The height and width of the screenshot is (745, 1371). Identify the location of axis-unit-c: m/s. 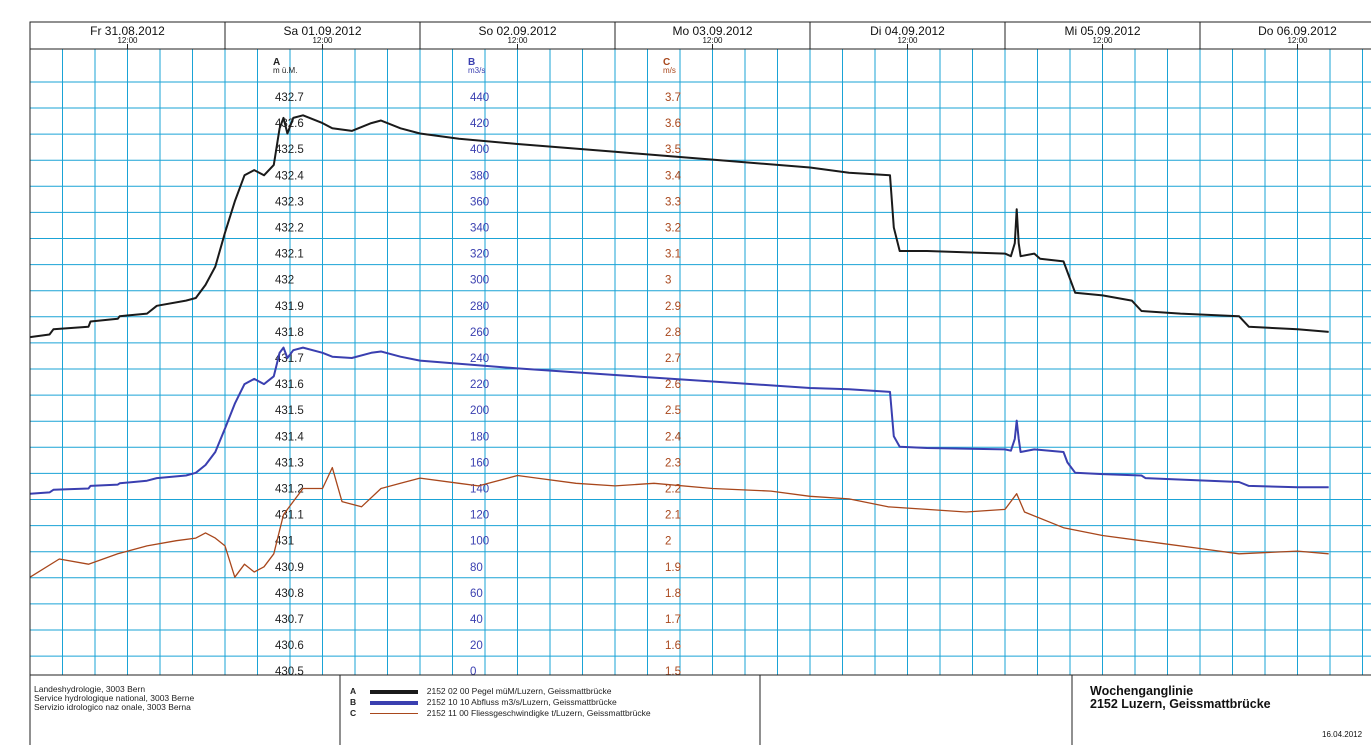
(669, 70).